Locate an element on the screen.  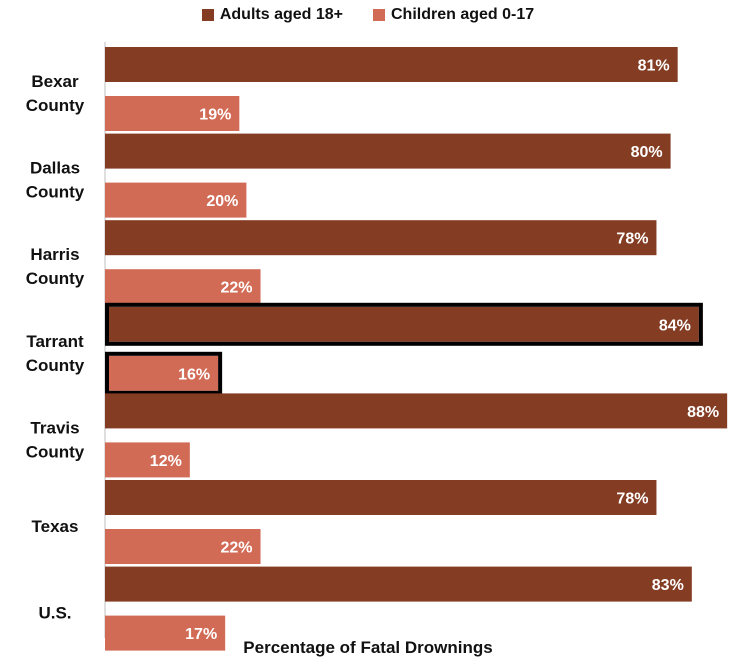
category-label-line: Texas is located at coordinates (55, 526).